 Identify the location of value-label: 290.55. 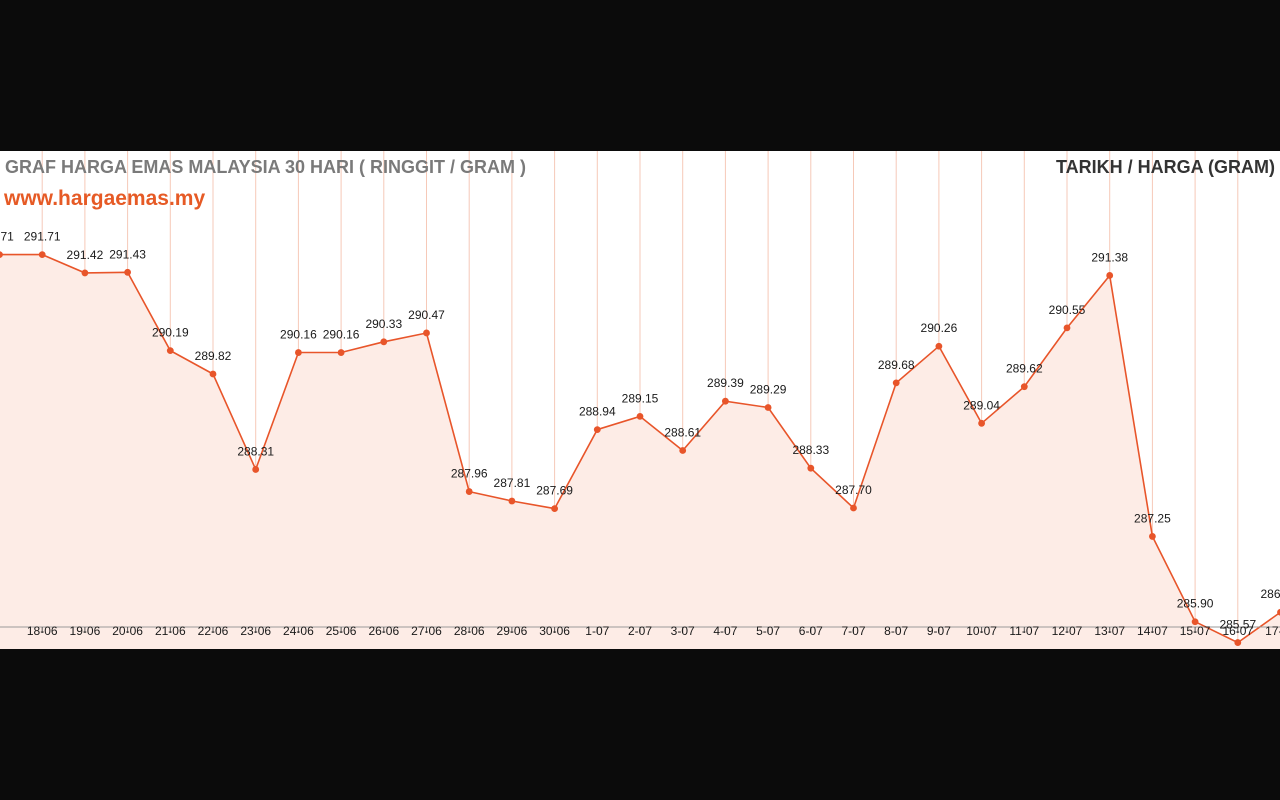
(1067, 310).